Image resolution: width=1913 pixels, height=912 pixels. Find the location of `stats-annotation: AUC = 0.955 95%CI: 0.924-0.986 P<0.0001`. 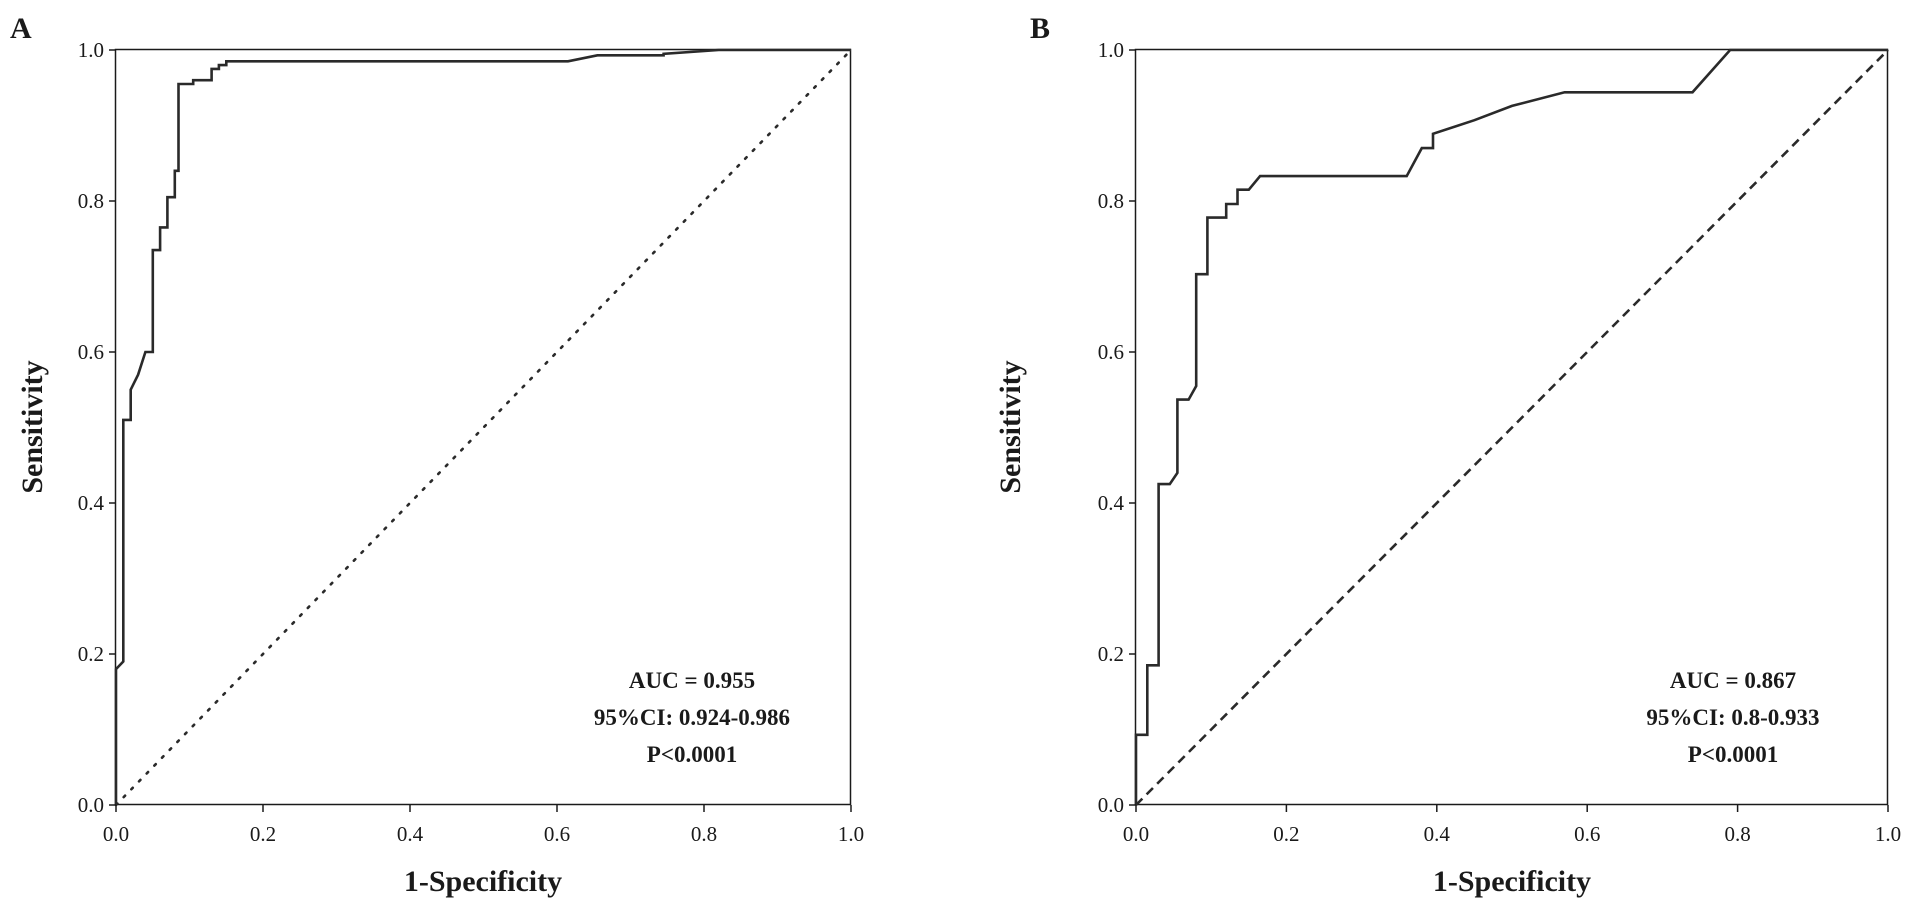

stats-annotation: AUC = 0.955 95%CI: 0.924-0.986 P<0.0001 is located at coordinates (692, 717).